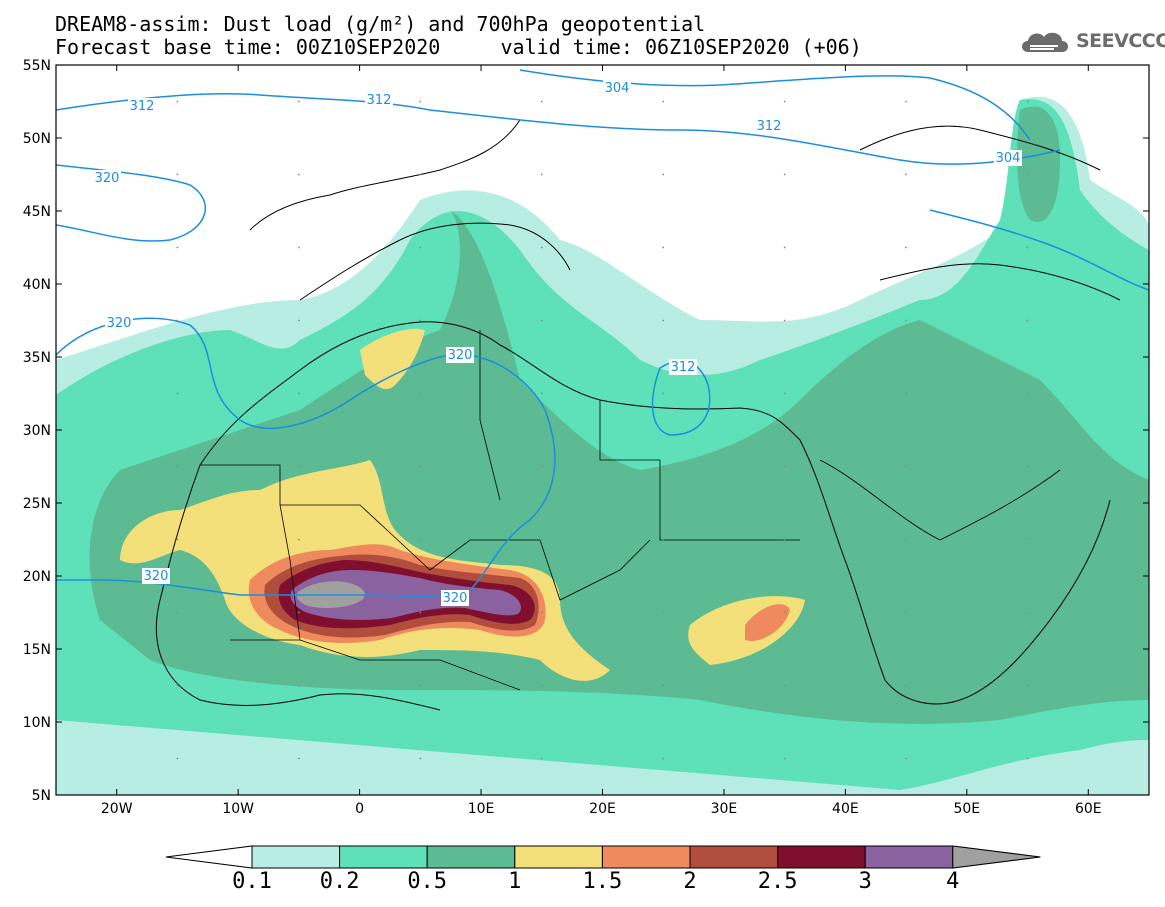 Image resolution: width=1165 pixels, height=907 pixels. I want to click on contour-label-320-b: 320, so click(119, 323).